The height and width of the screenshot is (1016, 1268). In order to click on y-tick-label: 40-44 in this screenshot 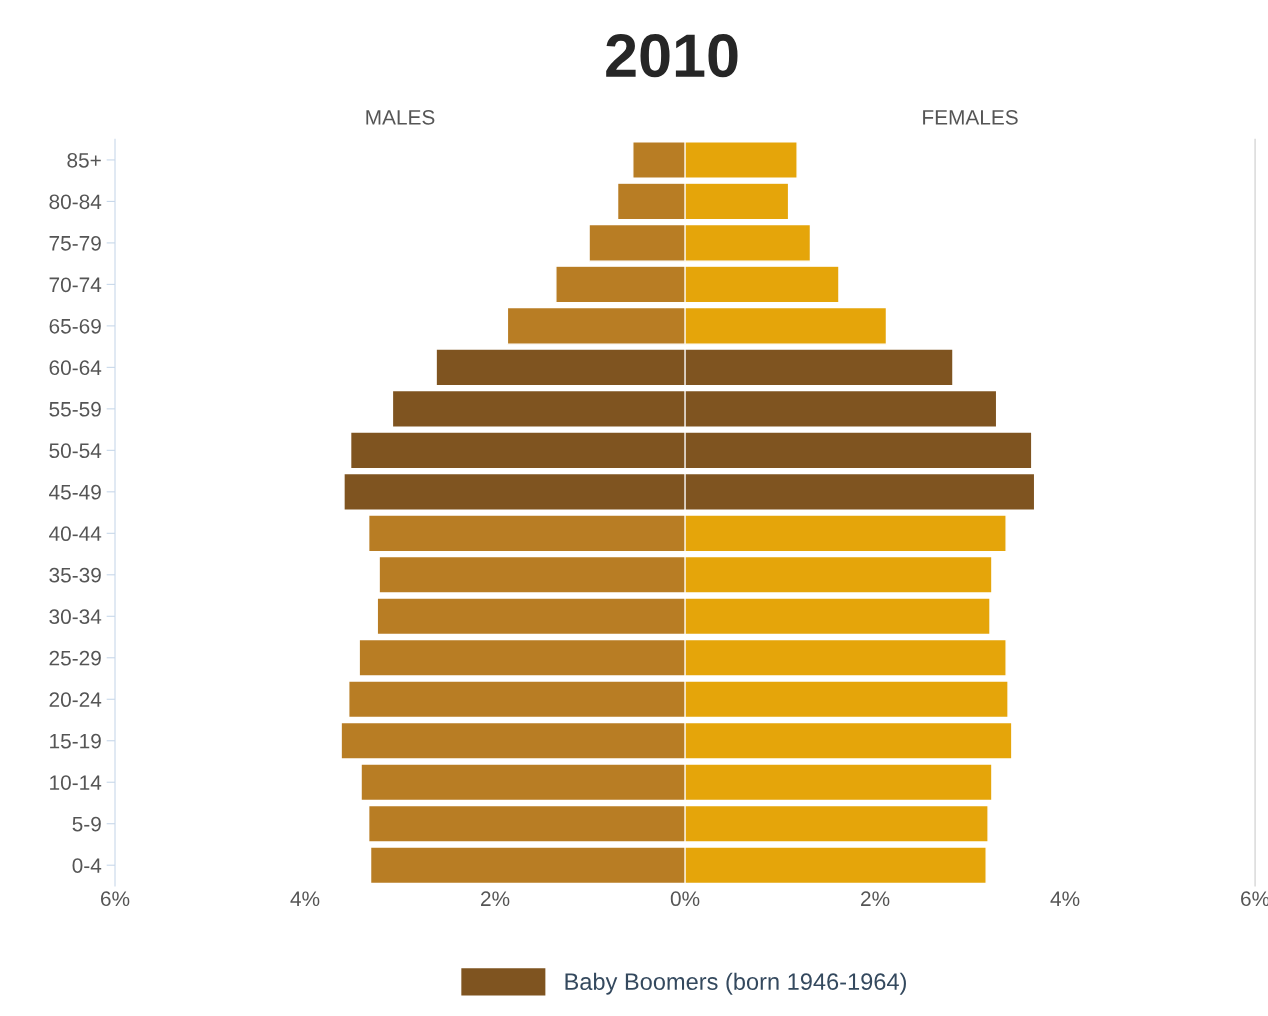, I will do `click(75, 534)`.